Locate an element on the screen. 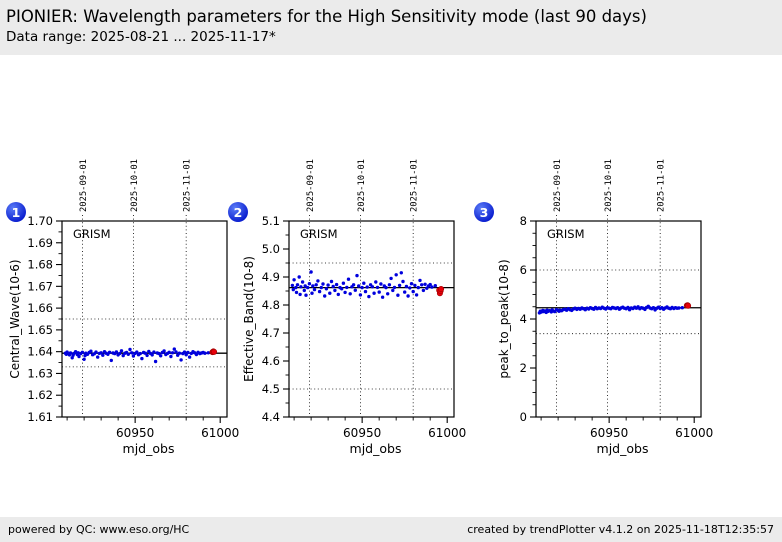  svg-text: 4.6 is located at coordinates (271, 361).